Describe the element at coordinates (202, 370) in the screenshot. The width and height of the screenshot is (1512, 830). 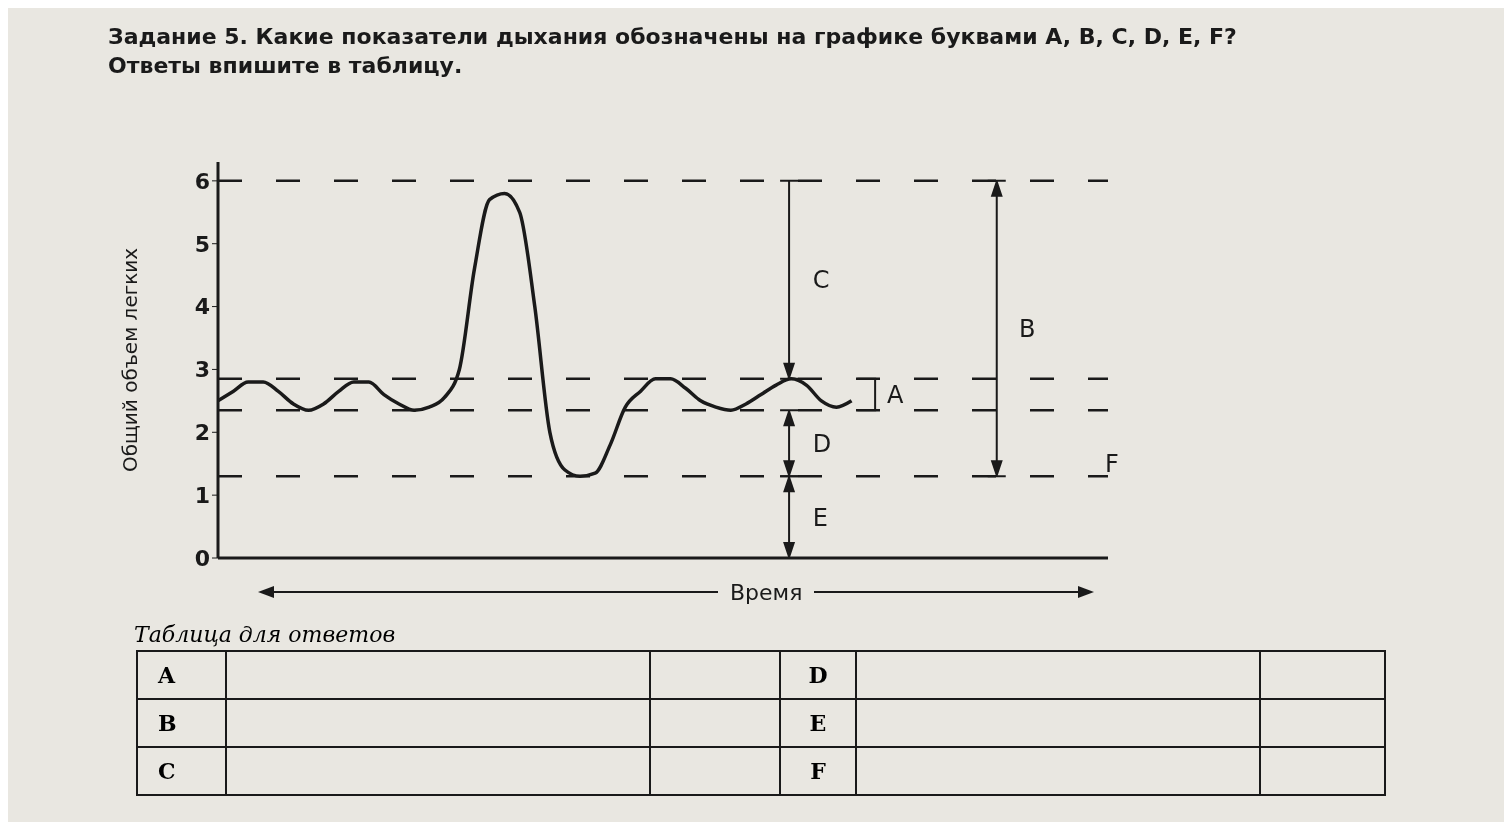
I see `y-tick-label: 3` at that location.